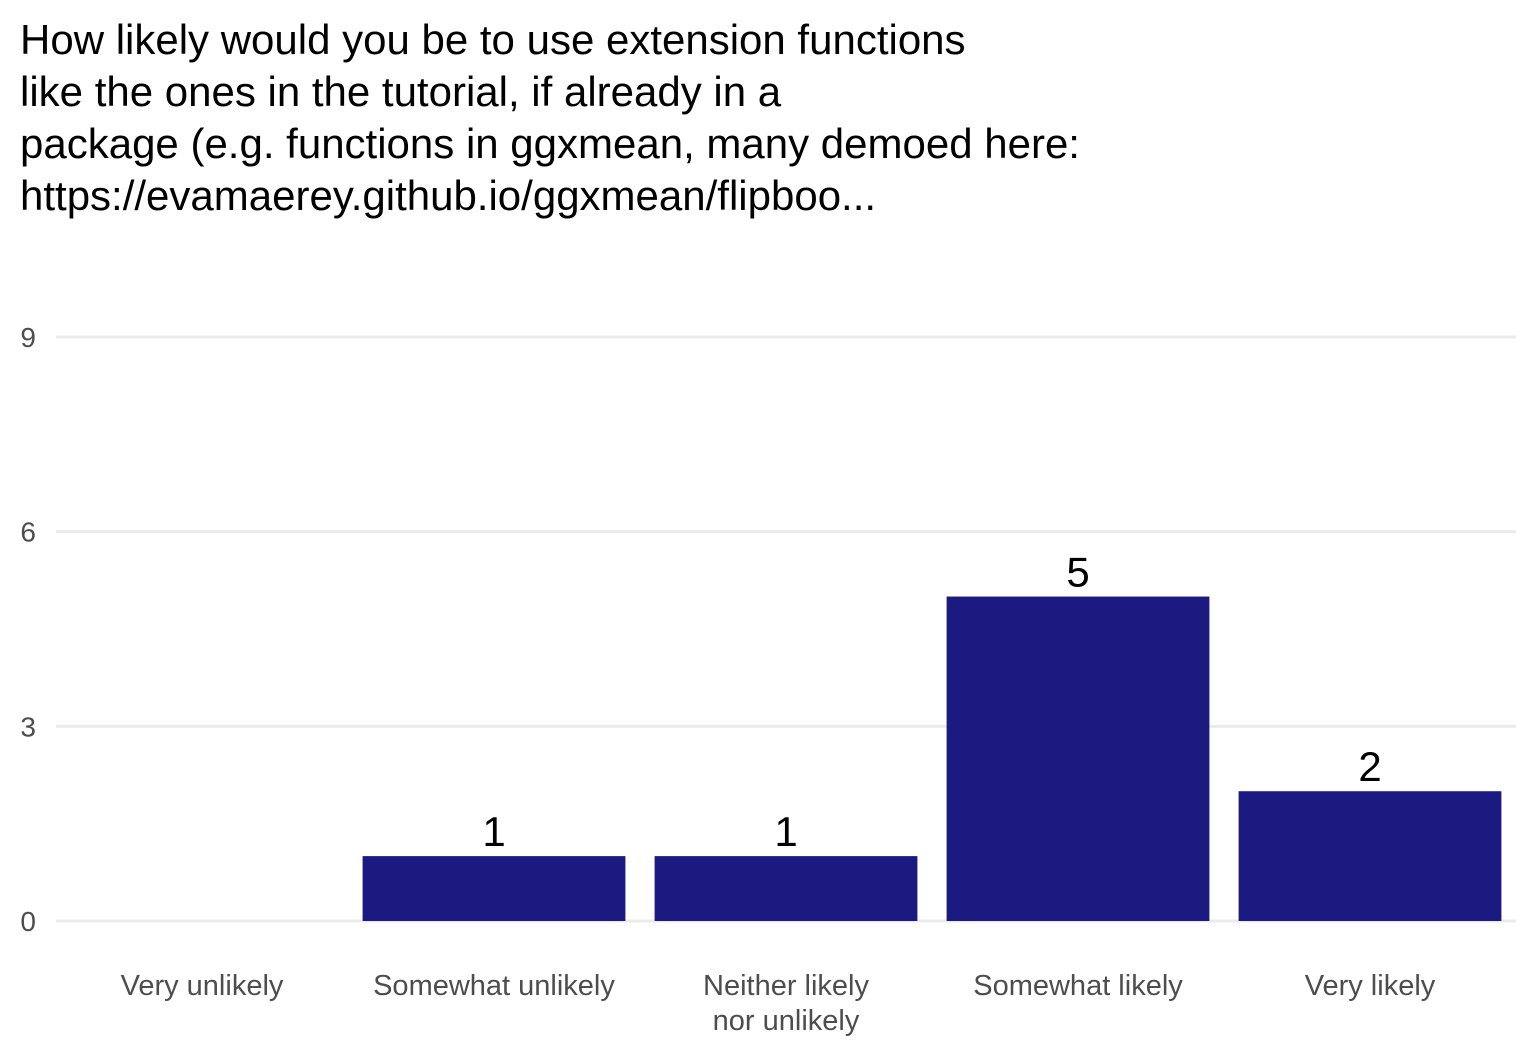 Image resolution: width=1536 pixels, height=1056 pixels. What do you see at coordinates (28, 532) in the screenshot?
I see `y-tick-label: 6` at bounding box center [28, 532].